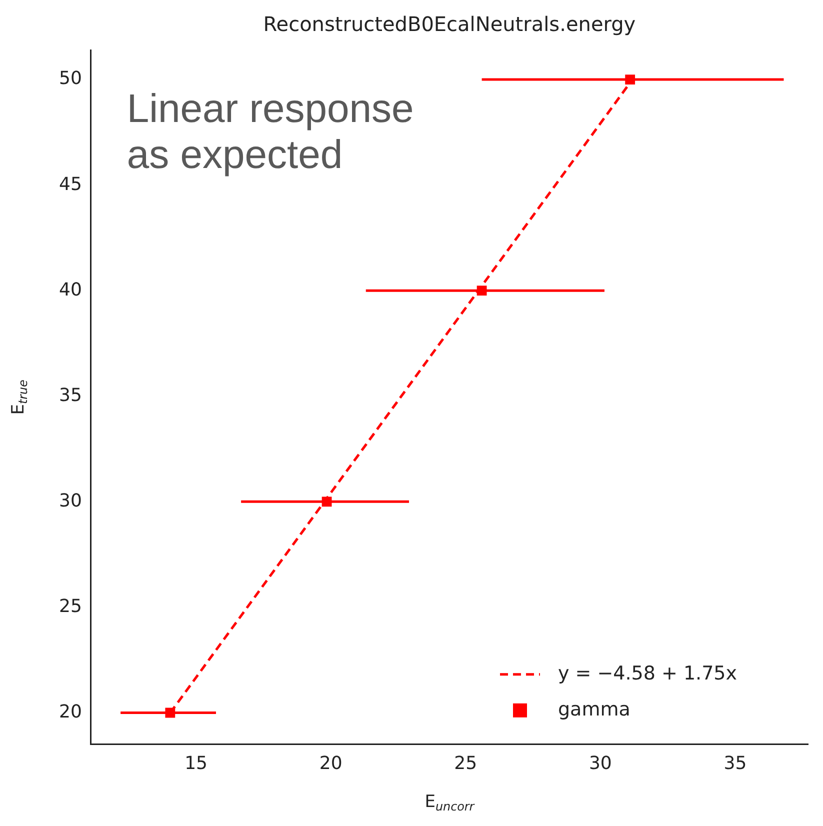 The image size is (823, 826). Describe the element at coordinates (19, 397) in the screenshot. I see `y-axis-title: Etrue` at that location.